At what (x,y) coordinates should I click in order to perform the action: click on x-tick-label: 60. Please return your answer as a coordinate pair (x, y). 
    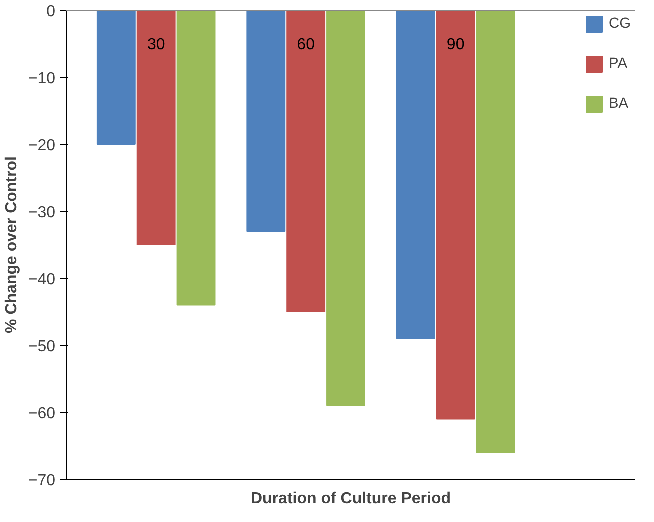
    Looking at the image, I should click on (306, 45).